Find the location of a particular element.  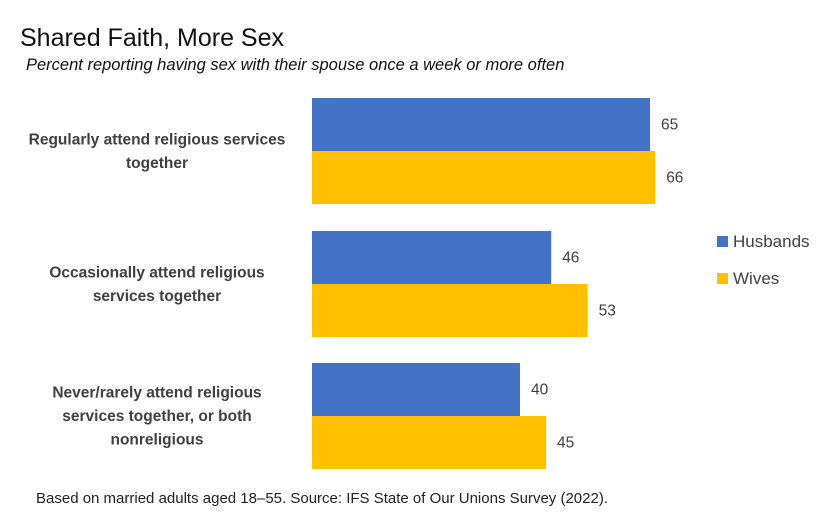

data-label: 66 is located at coordinates (674, 178).